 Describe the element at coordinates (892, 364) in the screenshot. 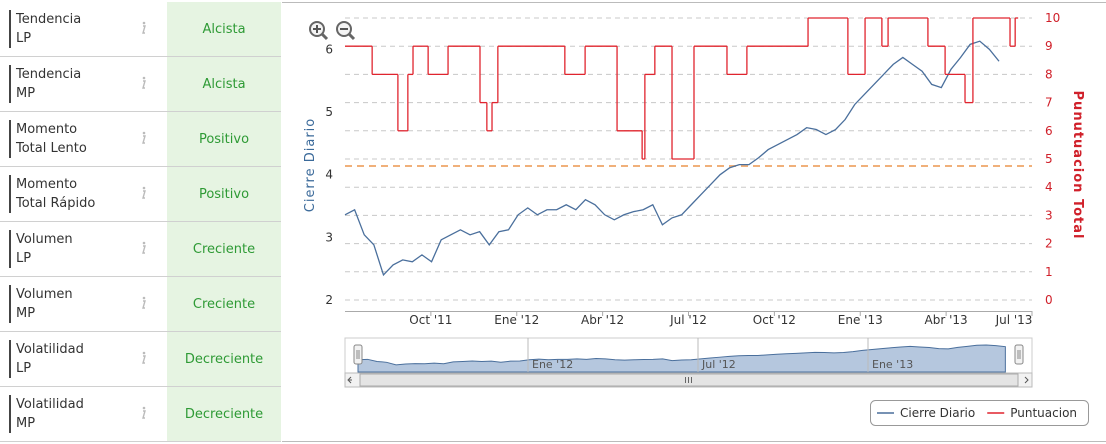

I see `navigator-tick-label: Ene '13` at that location.